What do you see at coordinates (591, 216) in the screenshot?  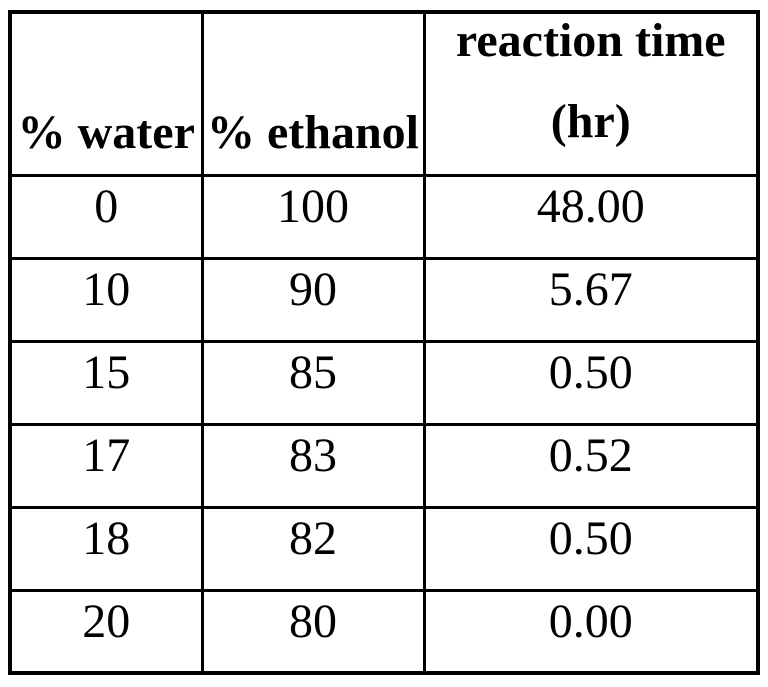 I see `cell-reaction-time: 48.00` at bounding box center [591, 216].